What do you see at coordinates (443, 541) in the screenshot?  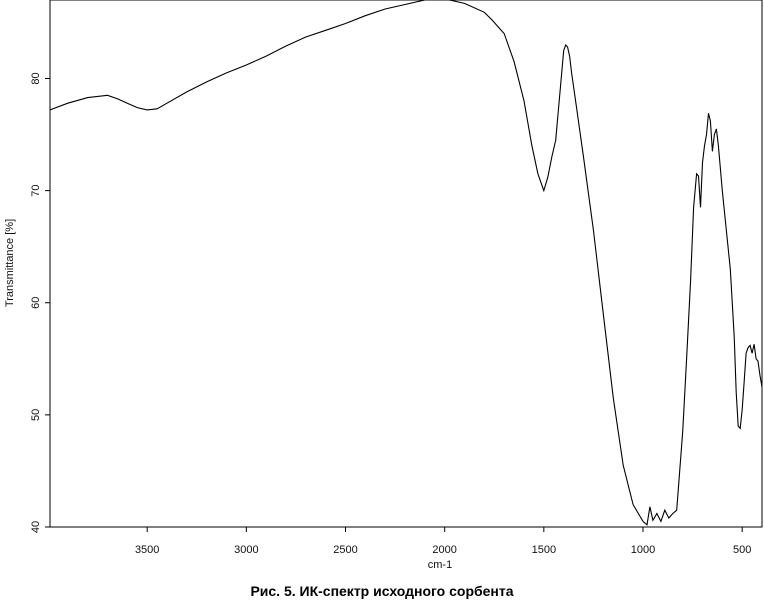 I see `x-axis-ticks: 3500 3000 2500 2000 1500 1000 500` at bounding box center [443, 541].